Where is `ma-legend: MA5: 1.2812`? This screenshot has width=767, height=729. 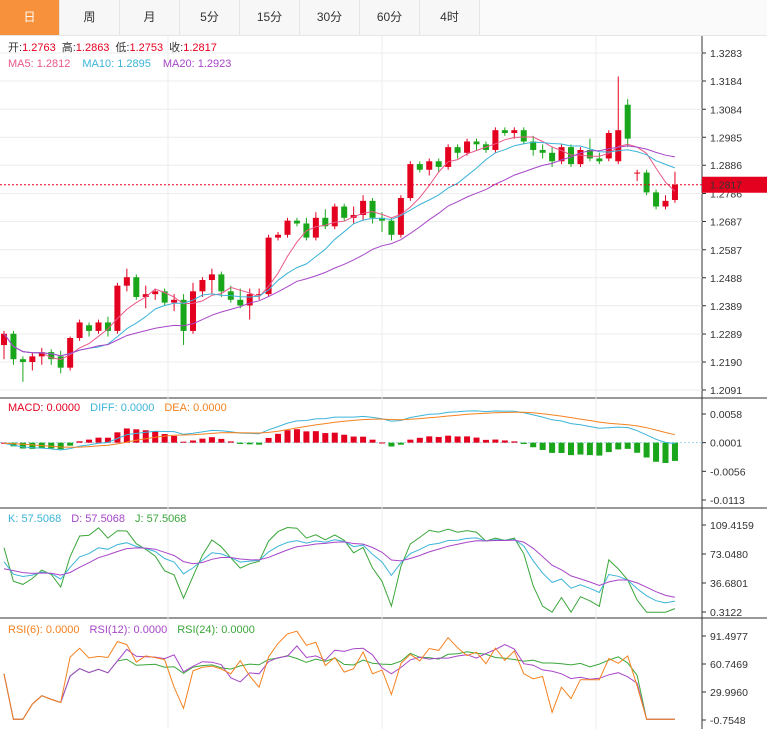 ma-legend: MA5: 1.2812 is located at coordinates (39, 64).